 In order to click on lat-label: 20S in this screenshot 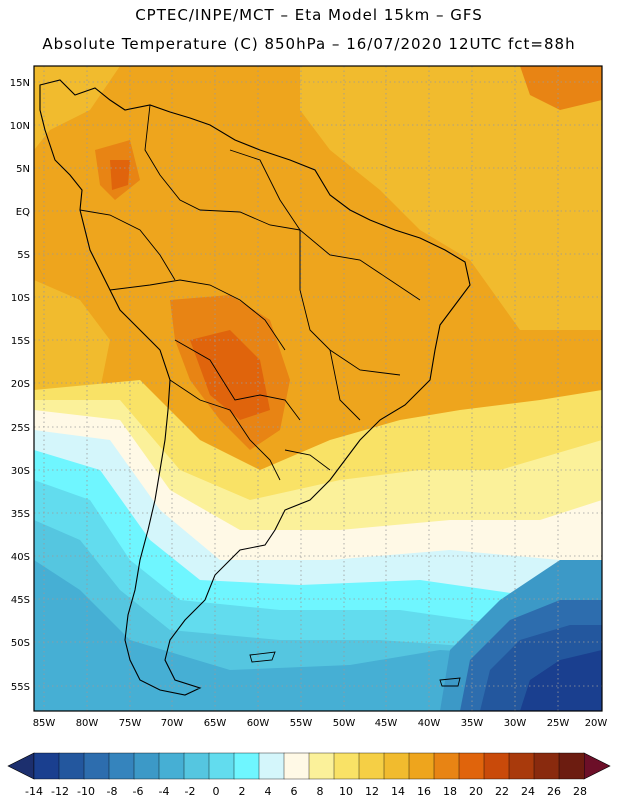, I will do `click(20, 384)`.